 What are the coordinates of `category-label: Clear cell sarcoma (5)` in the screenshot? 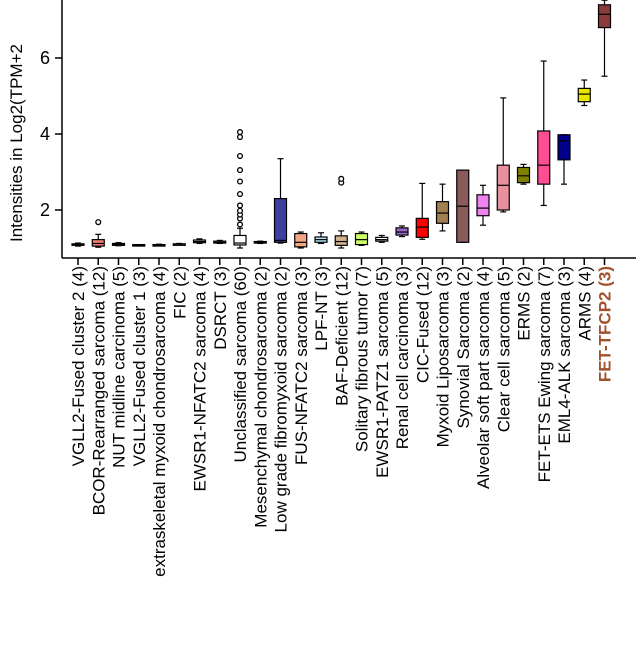 It's located at (503, 349).